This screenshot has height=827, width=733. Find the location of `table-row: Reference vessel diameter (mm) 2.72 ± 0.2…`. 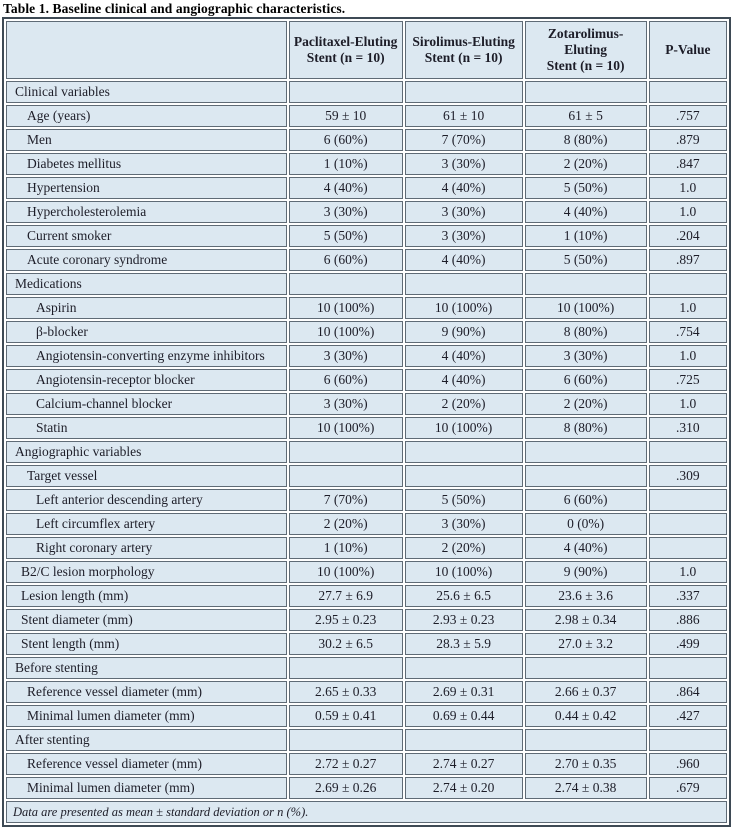

table-row: Reference vessel diameter (mm) 2.72 ± 0.2… is located at coordinates (366, 764).